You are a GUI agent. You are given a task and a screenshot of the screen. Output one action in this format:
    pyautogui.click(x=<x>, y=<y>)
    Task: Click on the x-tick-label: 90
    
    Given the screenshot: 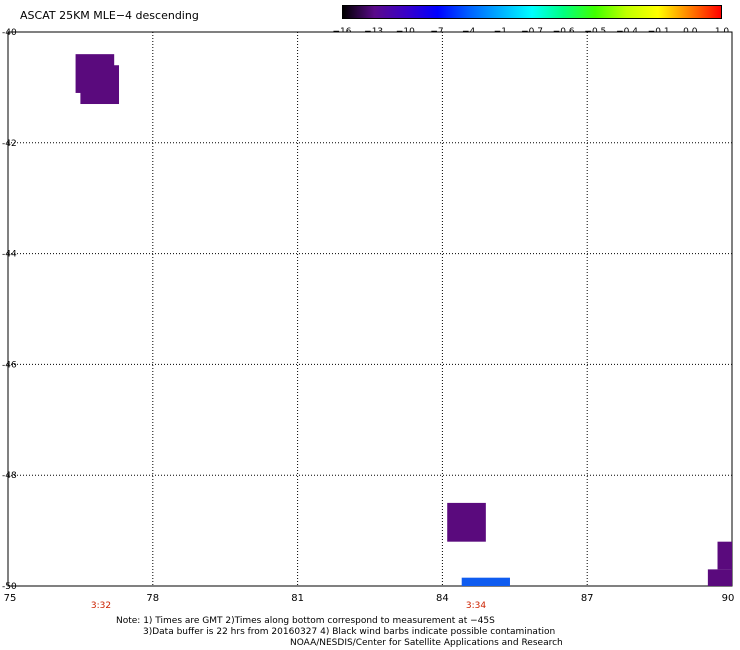 What is the action you would take?
    pyautogui.click(x=728, y=598)
    